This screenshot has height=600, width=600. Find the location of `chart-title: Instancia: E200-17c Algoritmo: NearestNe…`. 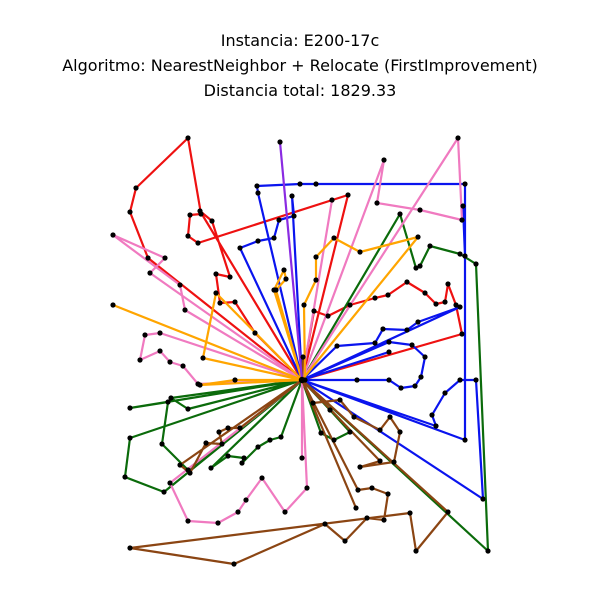

chart-title: Instancia: E200-17c Algoritmo: NearestNe… is located at coordinates (300, 65).